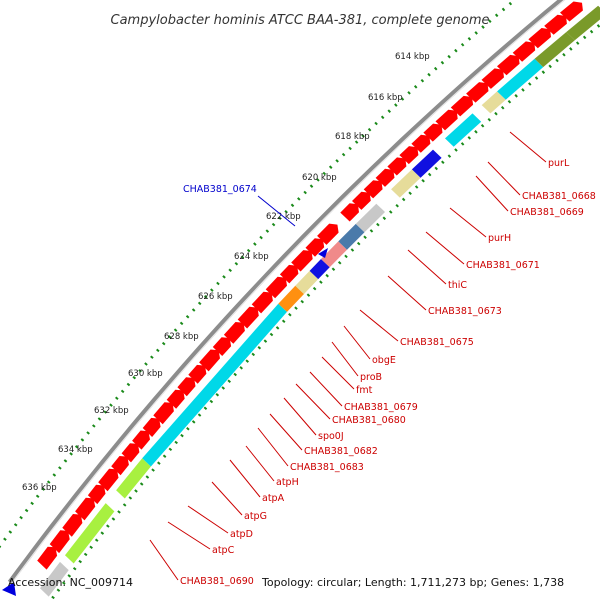  I want to click on callout-line, so click(276, 211).